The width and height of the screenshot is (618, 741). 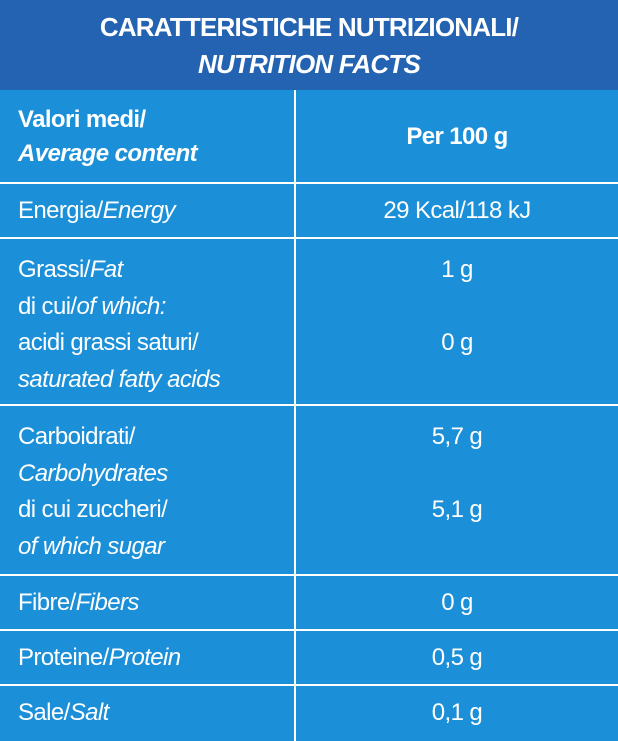 What do you see at coordinates (89, 712) in the screenshot?
I see `label-text-italic: Salt` at bounding box center [89, 712].